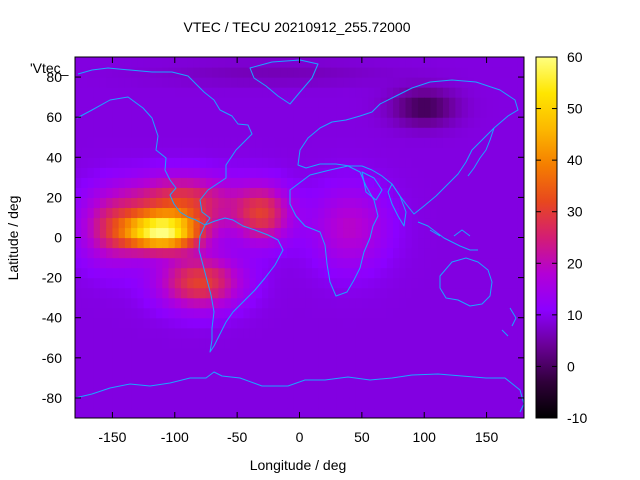 Image resolution: width=640 pixels, height=480 pixels. I want to click on colorbar-tick-label: -10, so click(577, 418).